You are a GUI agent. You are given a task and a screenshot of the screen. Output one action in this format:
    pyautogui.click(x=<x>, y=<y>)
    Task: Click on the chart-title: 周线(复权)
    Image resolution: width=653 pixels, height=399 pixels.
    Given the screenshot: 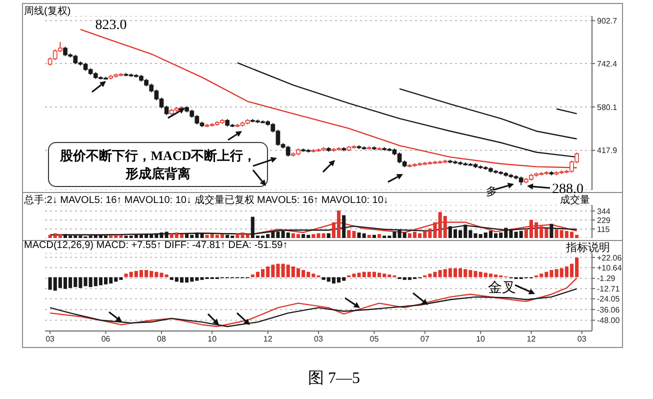 What is the action you would take?
    pyautogui.click(x=47, y=11)
    